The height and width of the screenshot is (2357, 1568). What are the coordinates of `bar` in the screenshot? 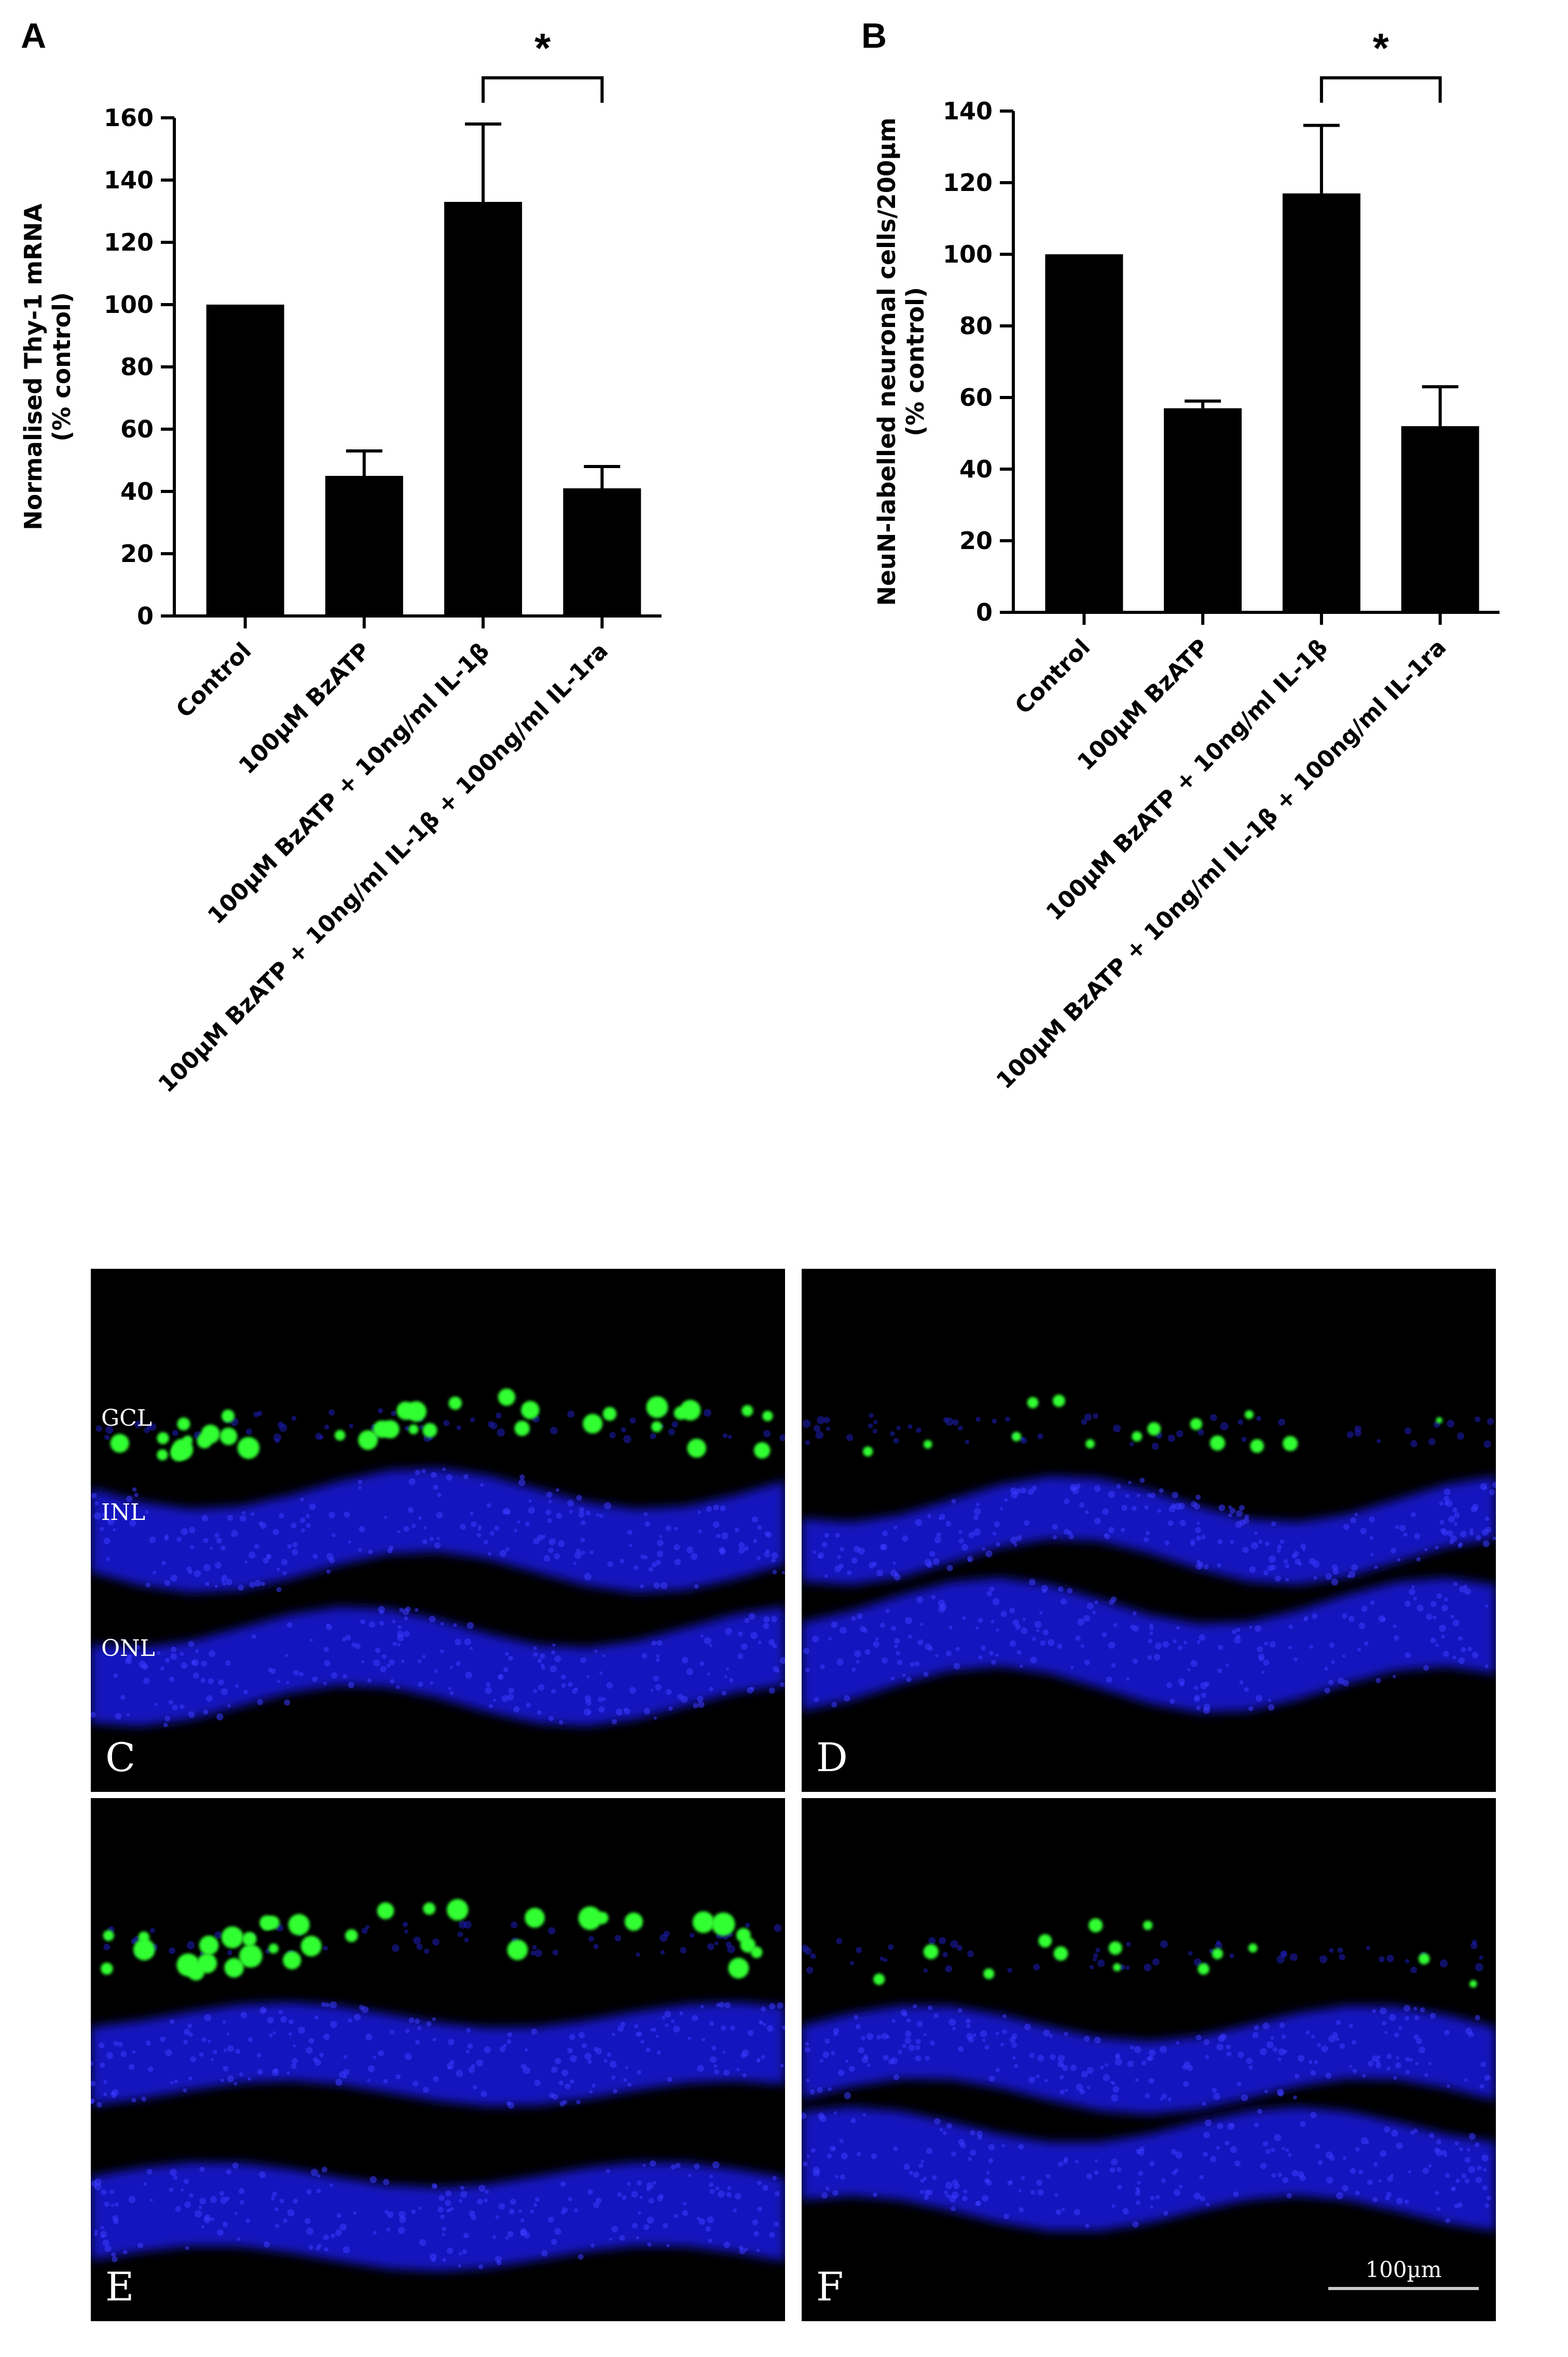 It's located at (245, 461).